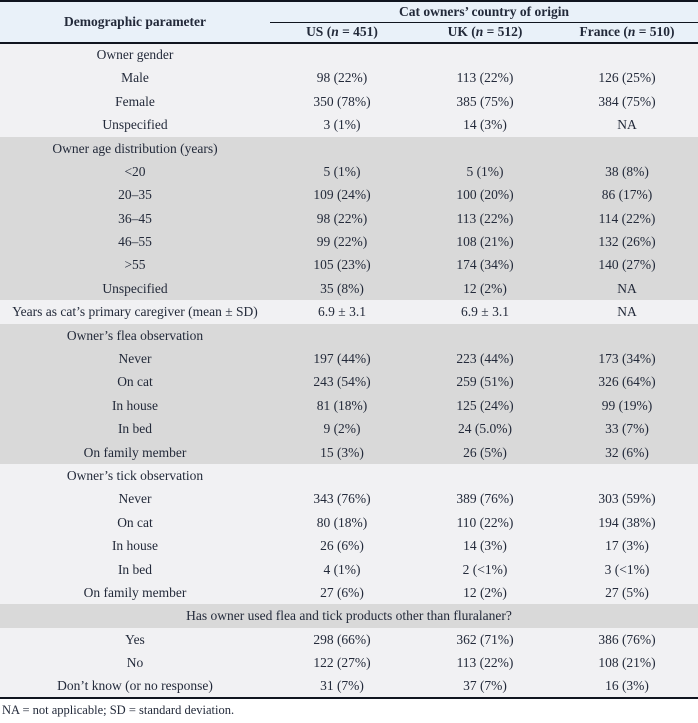 Image resolution: width=698 pixels, height=723 pixels. What do you see at coordinates (135, 686) in the screenshot?
I see `row-label: Don’t know (or no response)` at bounding box center [135, 686].